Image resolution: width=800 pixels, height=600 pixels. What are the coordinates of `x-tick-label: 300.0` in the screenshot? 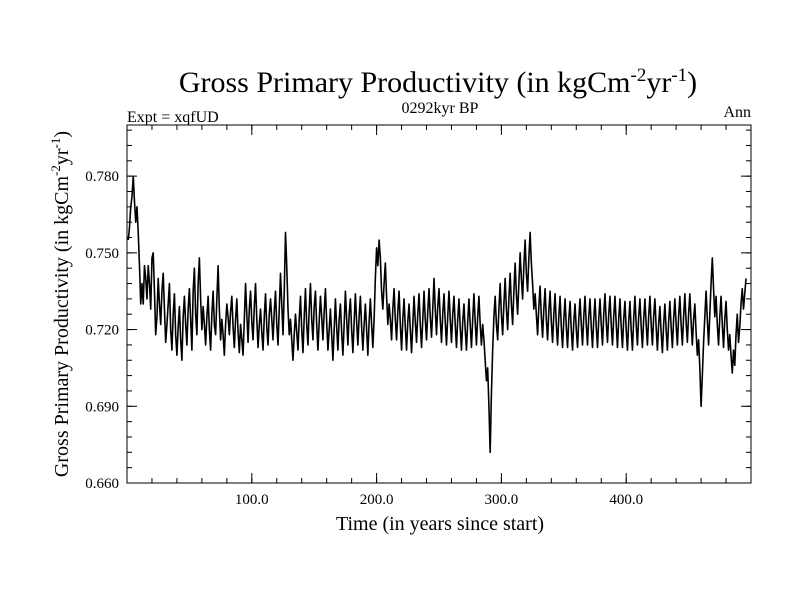 It's located at (502, 500).